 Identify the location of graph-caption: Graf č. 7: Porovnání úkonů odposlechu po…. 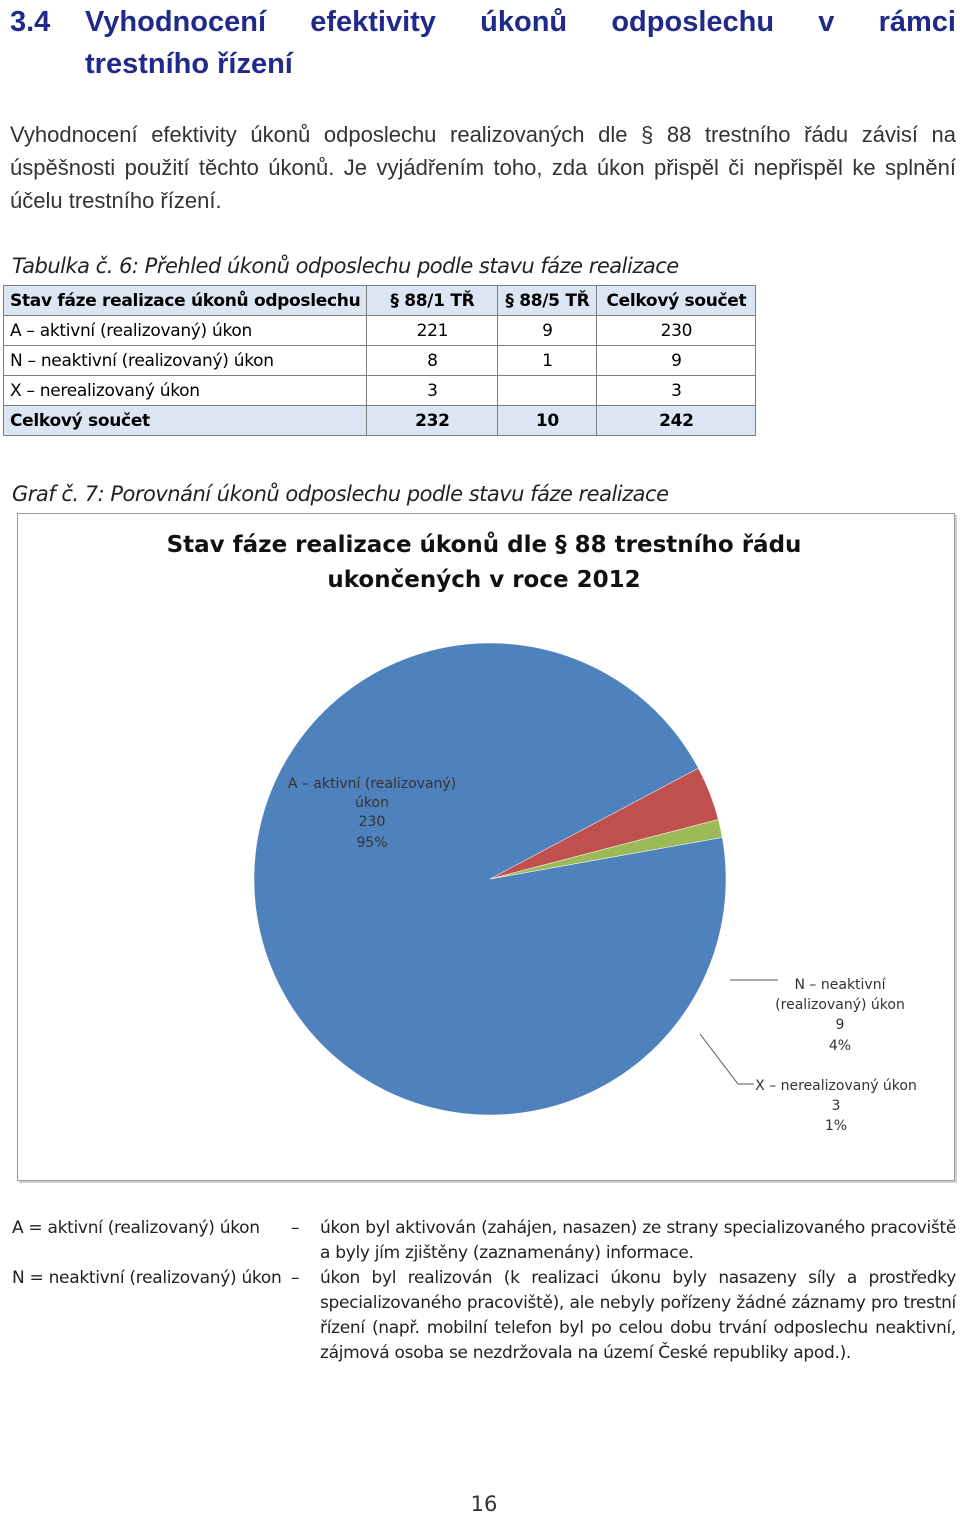
(340, 494).